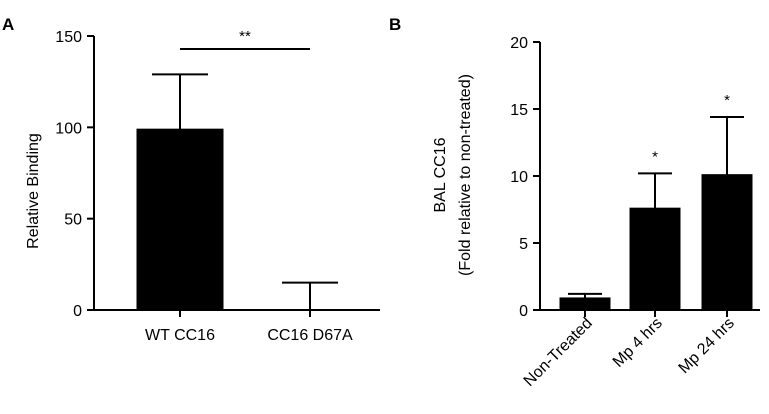 This screenshot has height=414, width=769. I want to click on panel-b-x-tick-label: Non-Treated, so click(558, 352).